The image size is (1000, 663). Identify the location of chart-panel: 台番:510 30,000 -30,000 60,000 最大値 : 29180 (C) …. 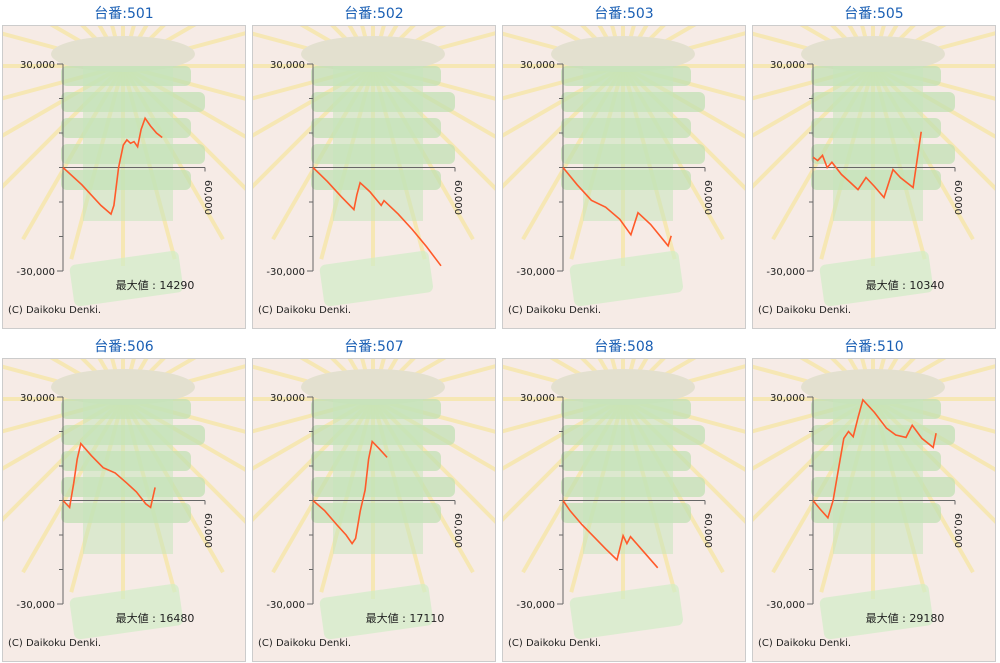
(874, 499).